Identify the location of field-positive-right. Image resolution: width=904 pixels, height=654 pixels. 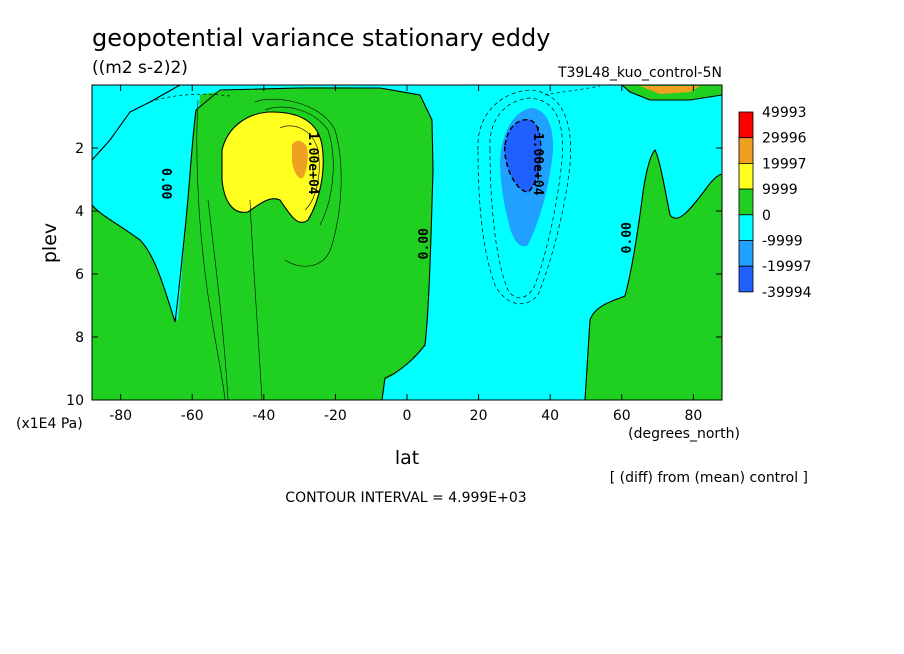
(653, 242).